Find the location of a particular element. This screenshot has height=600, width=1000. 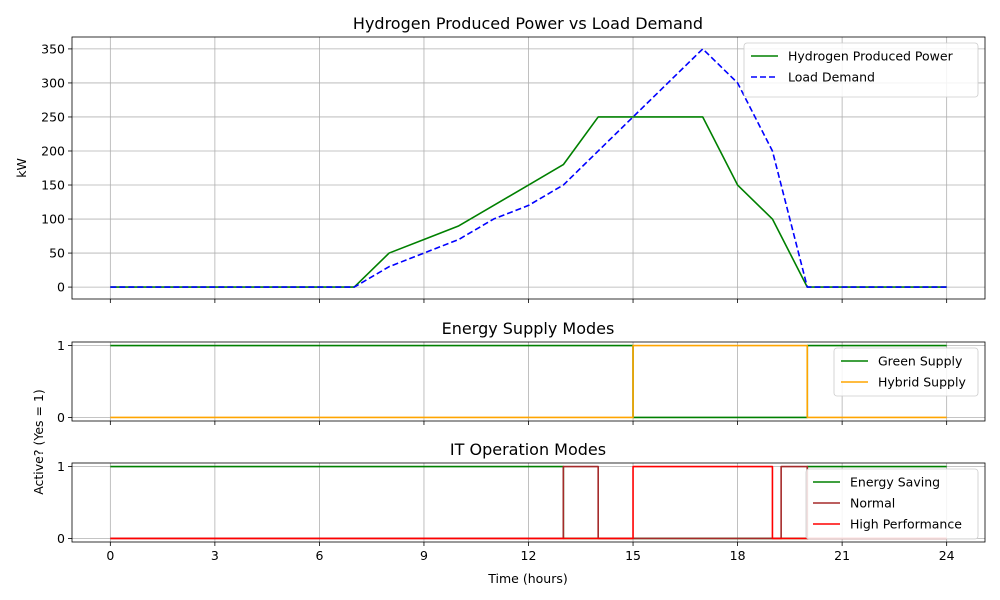

y-tick-label: 100 is located at coordinates (53, 219).